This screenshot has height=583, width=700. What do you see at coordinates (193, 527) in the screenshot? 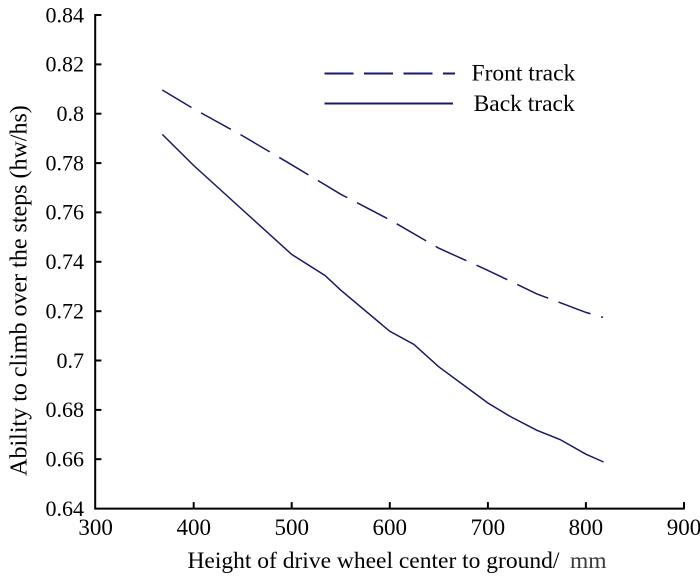
I see `svg-text: 400` at bounding box center [193, 527].